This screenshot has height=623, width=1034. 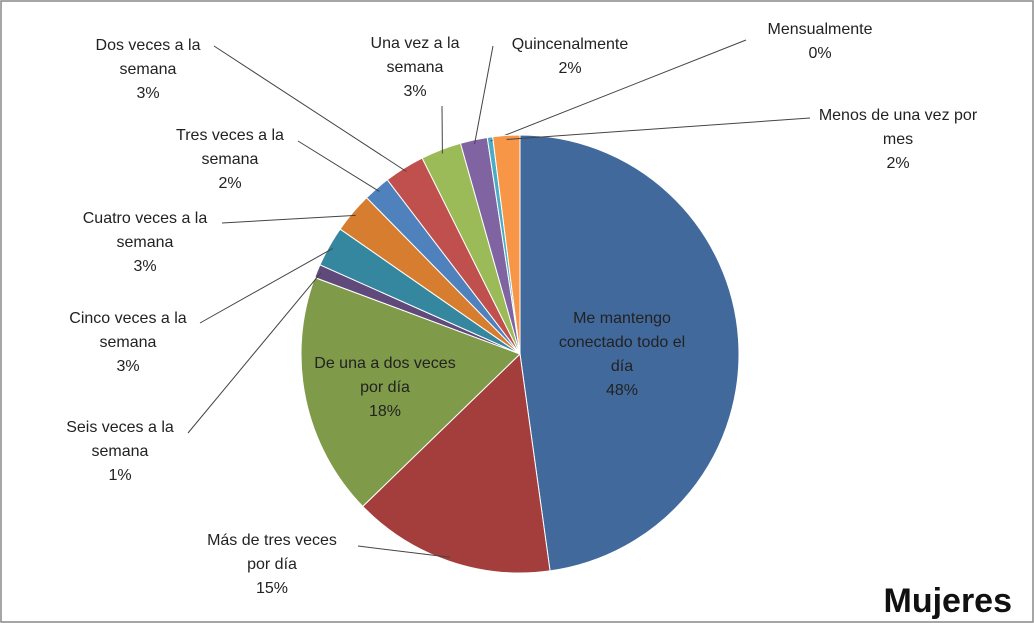 I want to click on slice-name: Quincenalmente, so click(x=570, y=44).